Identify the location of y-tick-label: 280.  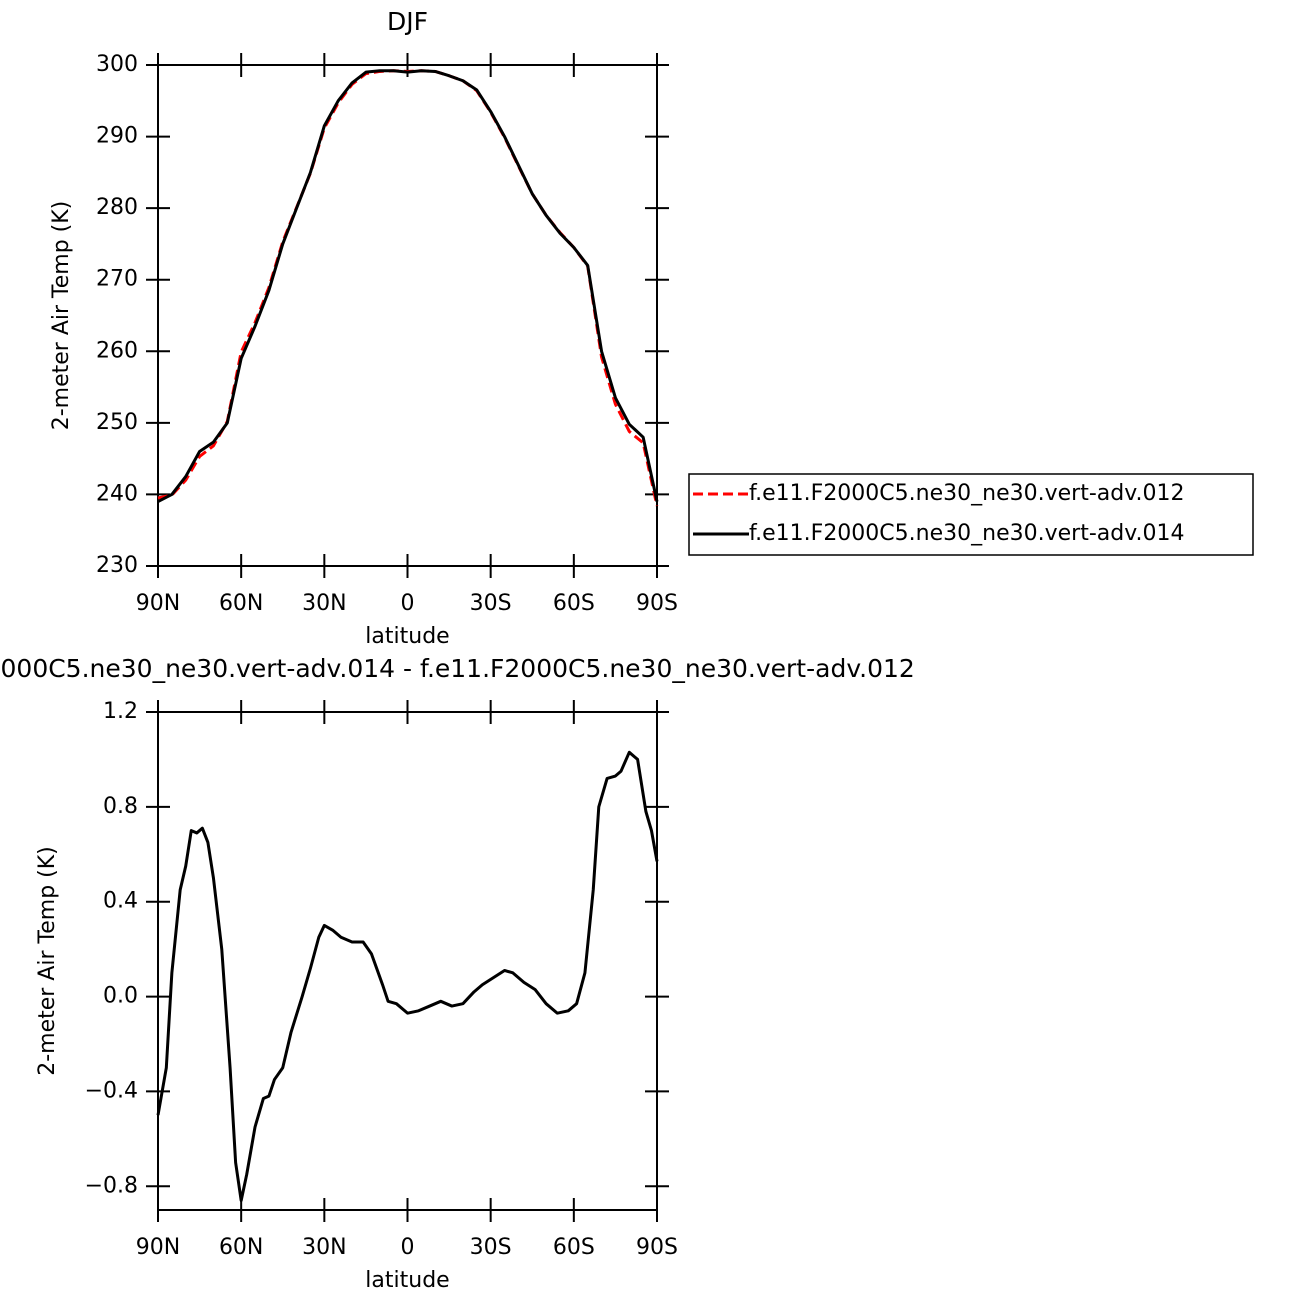
(117, 207).